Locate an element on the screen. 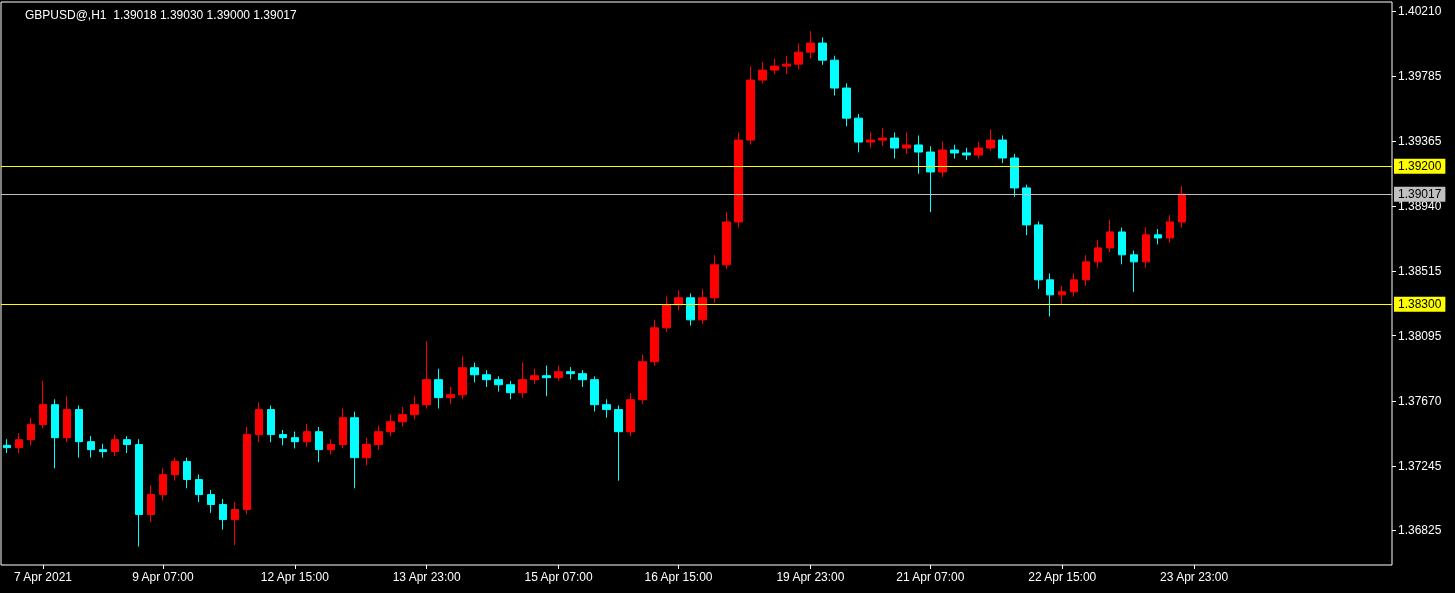 The width and height of the screenshot is (1455, 593). y-tick-label: 1.38515 is located at coordinates (1420, 271).